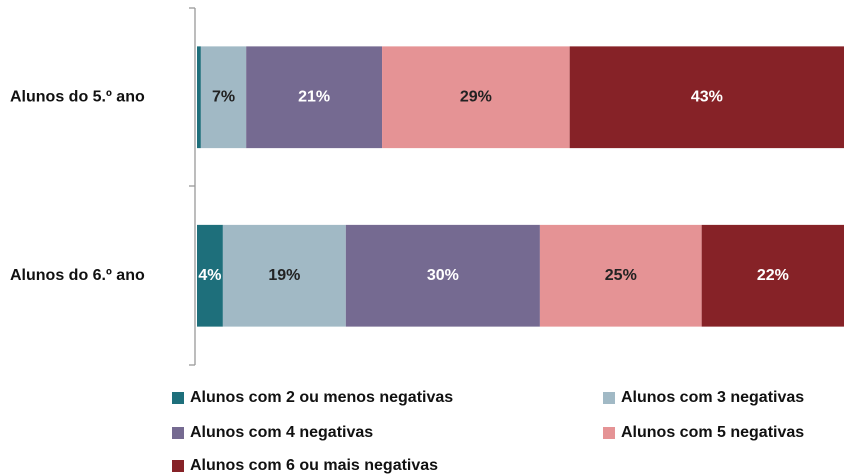 Image resolution: width=844 pixels, height=476 pixels. Describe the element at coordinates (77, 275) in the screenshot. I see `y-tick-label: Alunos do 6.º ano` at that location.